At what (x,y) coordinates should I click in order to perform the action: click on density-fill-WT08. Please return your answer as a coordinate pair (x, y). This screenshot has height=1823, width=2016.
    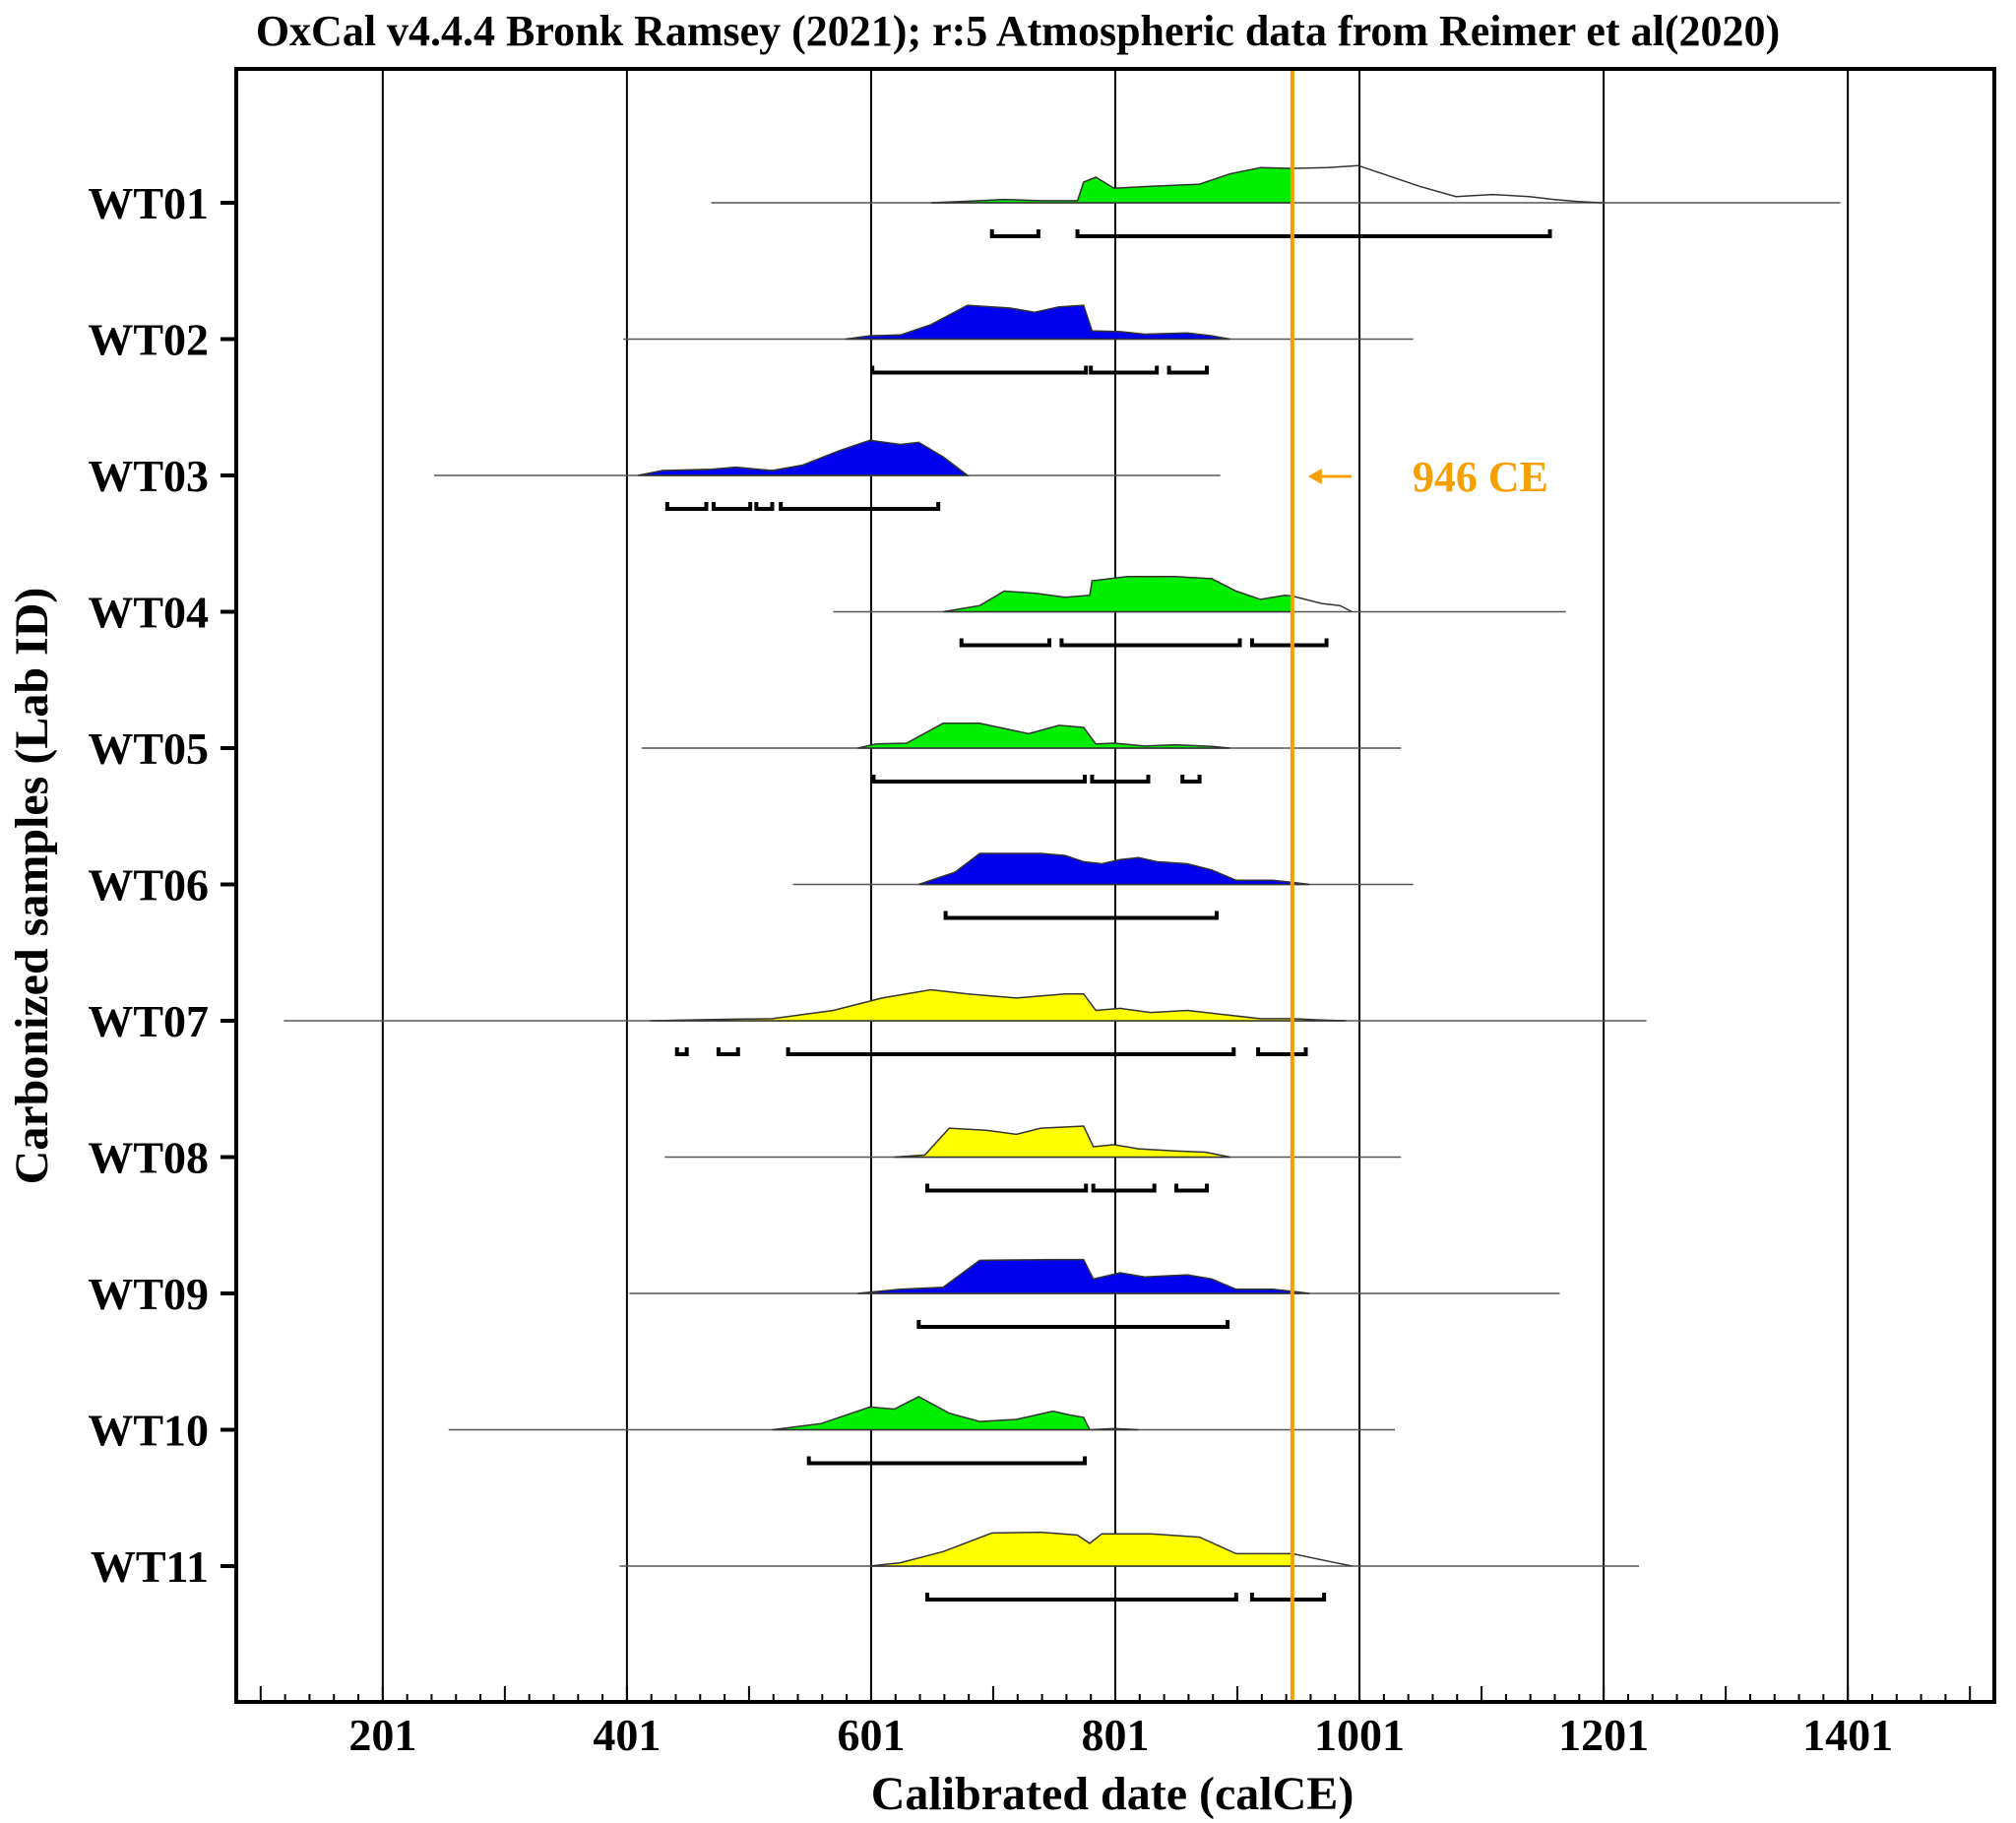
    Looking at the image, I should click on (1062, 1142).